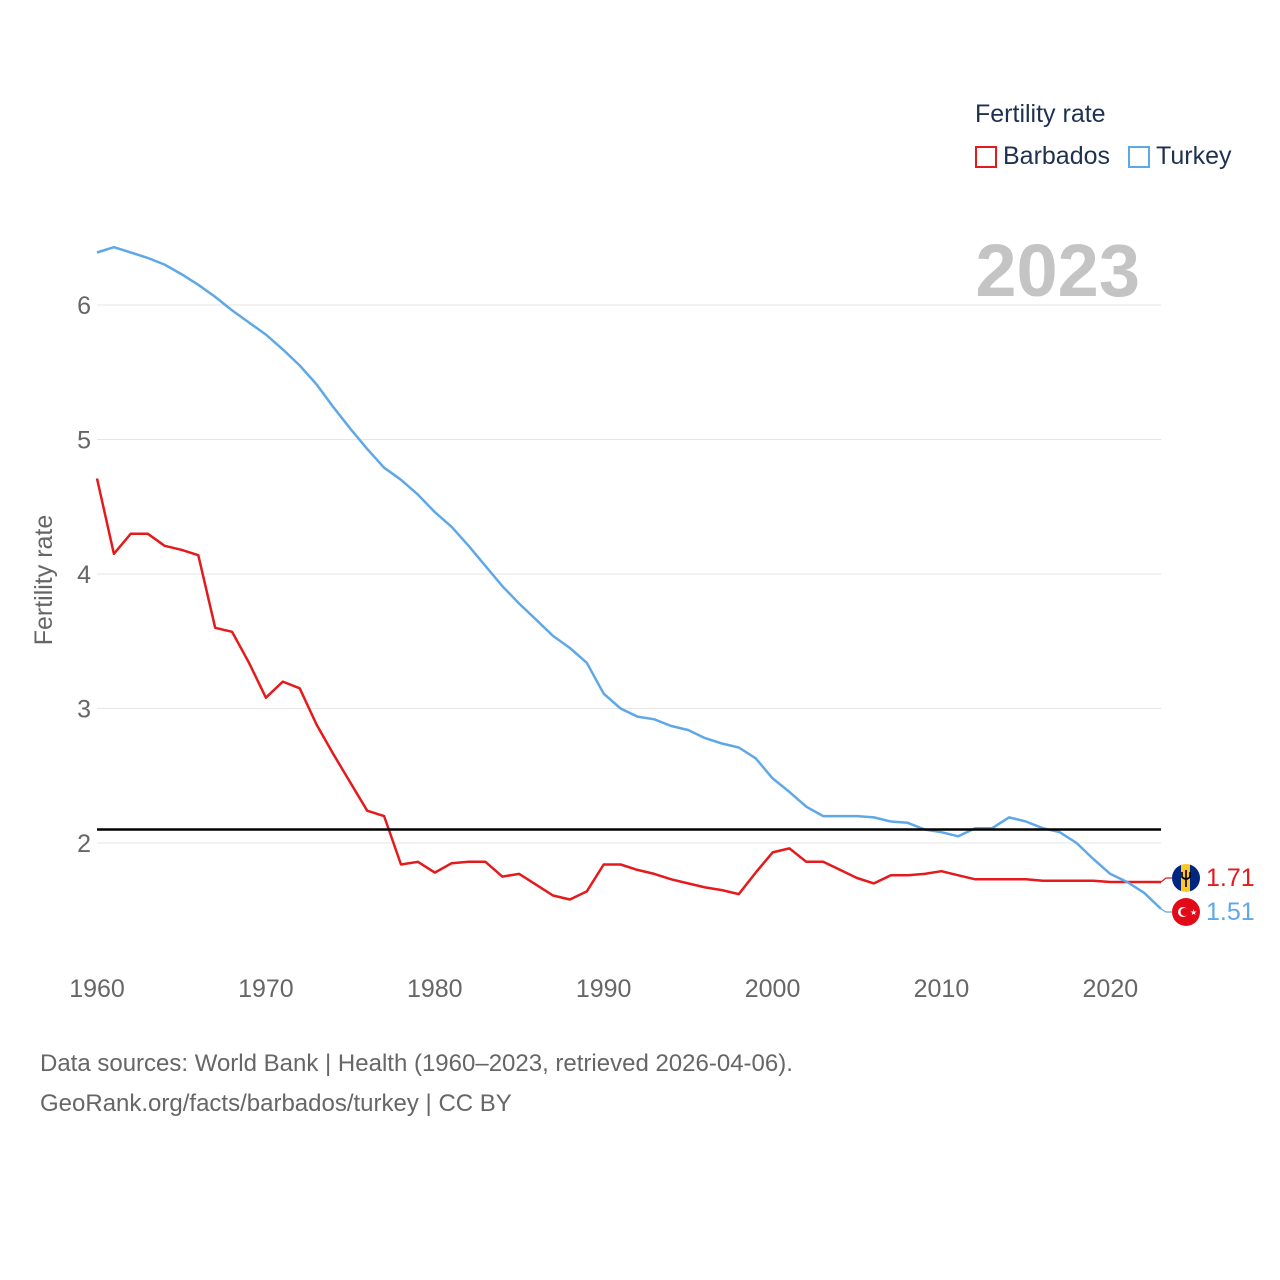  What do you see at coordinates (1230, 912) in the screenshot?
I see `turkey-end-value: 1.51` at bounding box center [1230, 912].